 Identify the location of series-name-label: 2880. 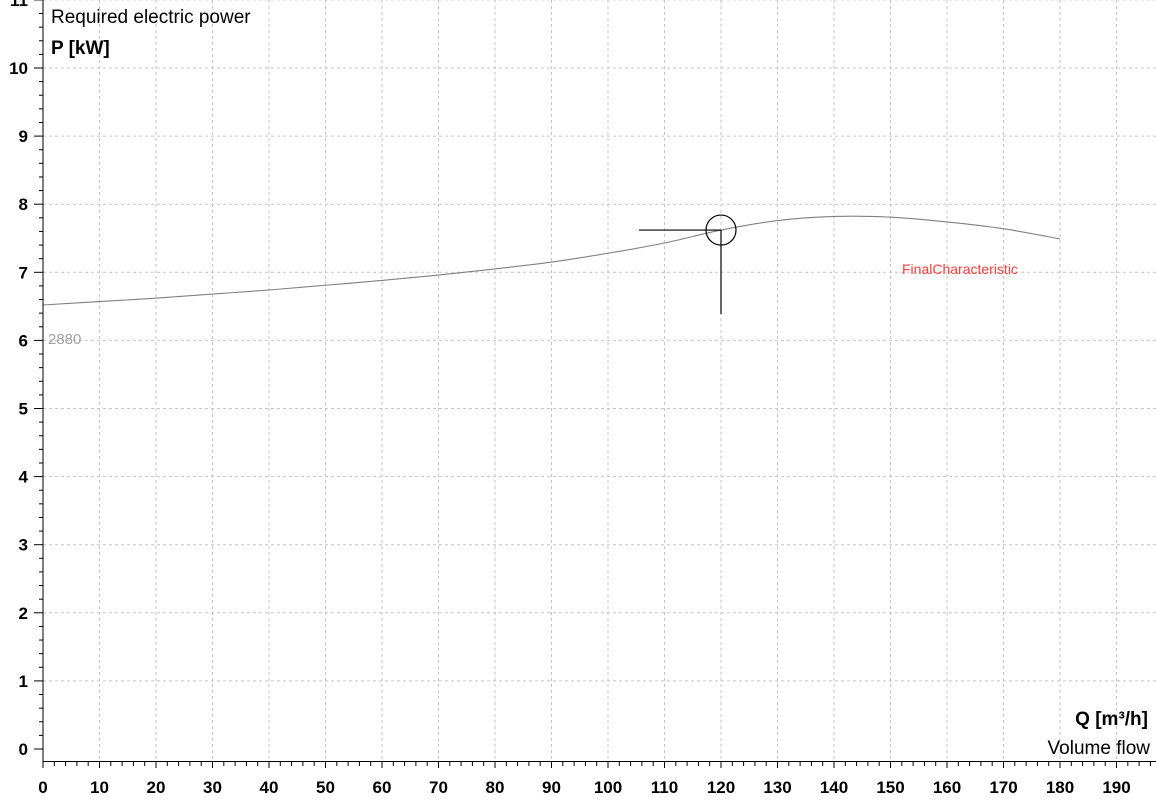
(64, 339).